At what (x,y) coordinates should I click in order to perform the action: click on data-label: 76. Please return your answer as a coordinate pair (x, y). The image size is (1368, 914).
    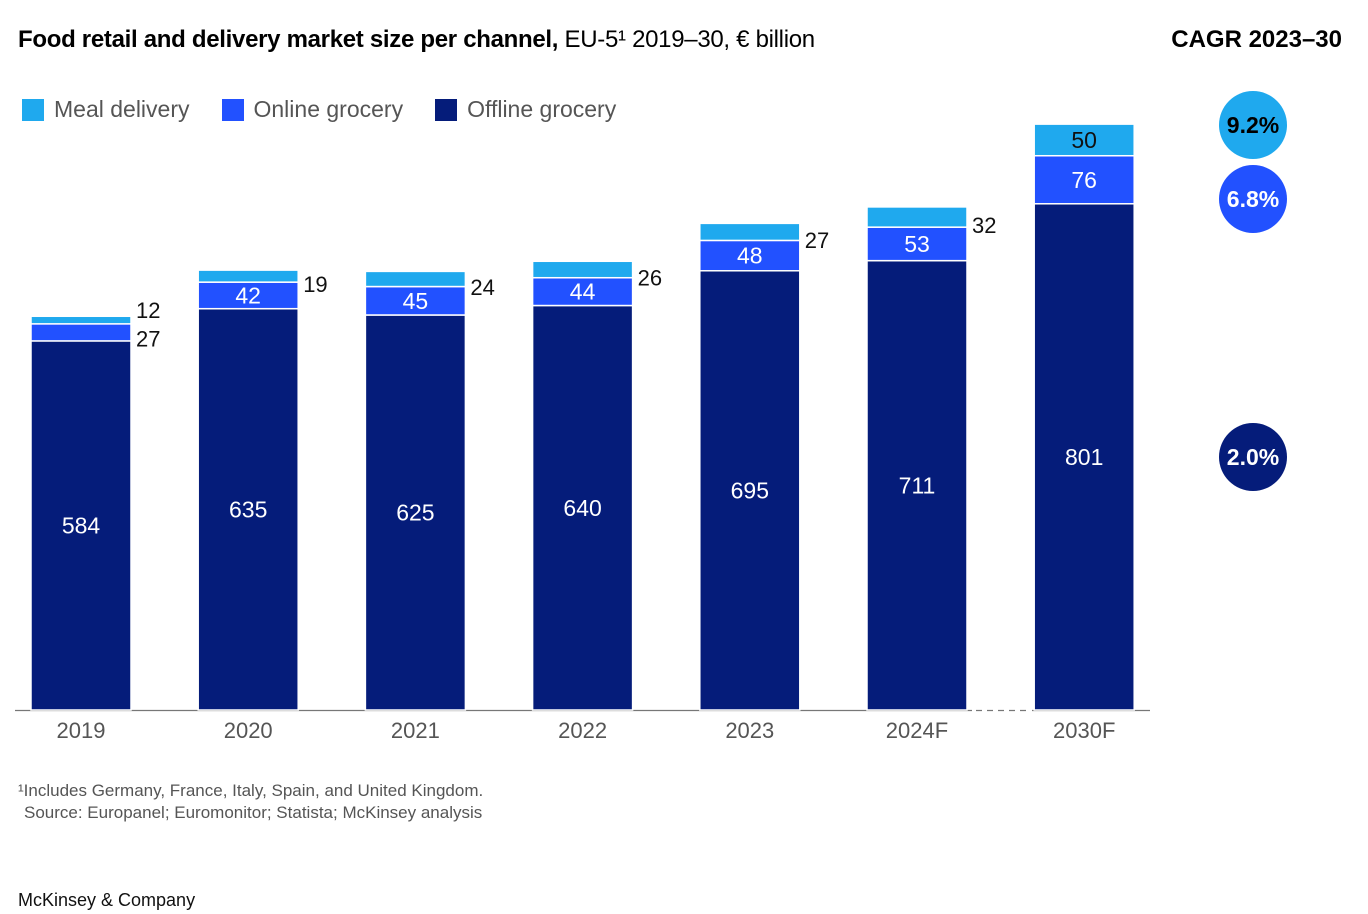
    Looking at the image, I should click on (1084, 180).